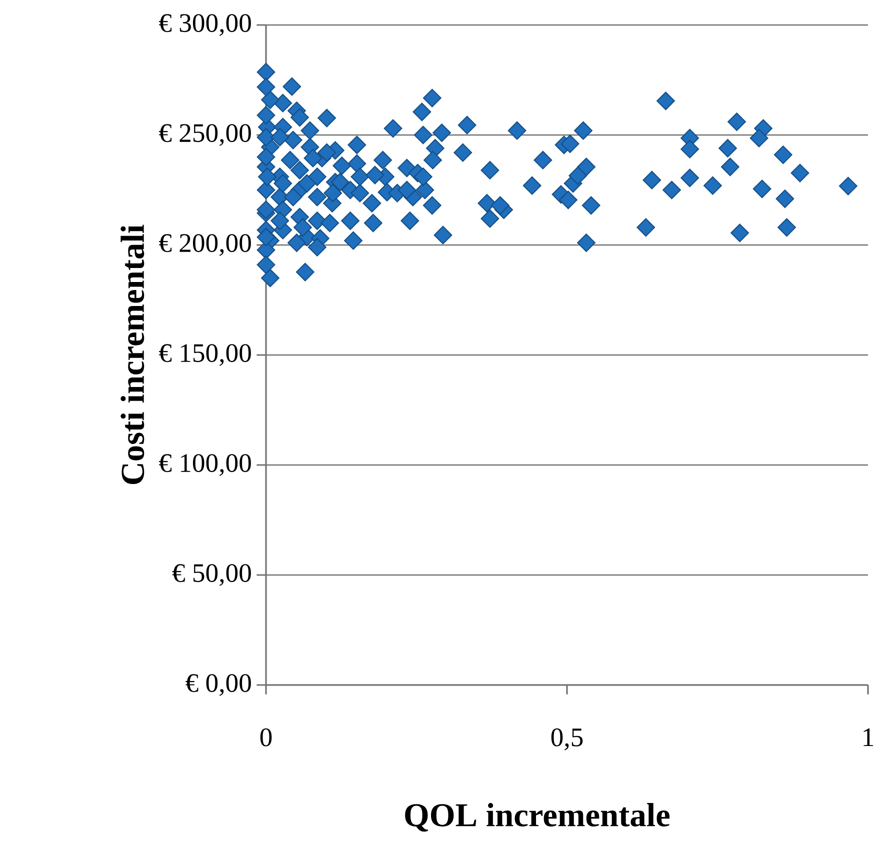  I want to click on x-tick-label: 1, so click(869, 737).